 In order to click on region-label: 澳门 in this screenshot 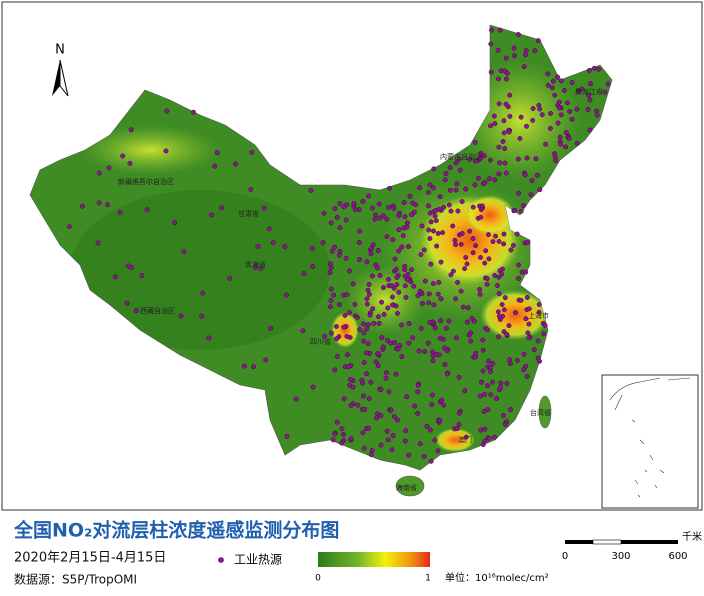, I will do `click(465, 439)`.